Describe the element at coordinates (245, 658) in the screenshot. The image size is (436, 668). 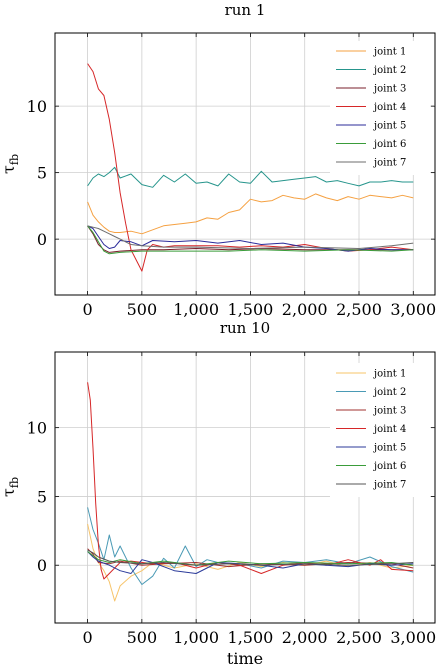
I see `x-axis-label: time` at that location.